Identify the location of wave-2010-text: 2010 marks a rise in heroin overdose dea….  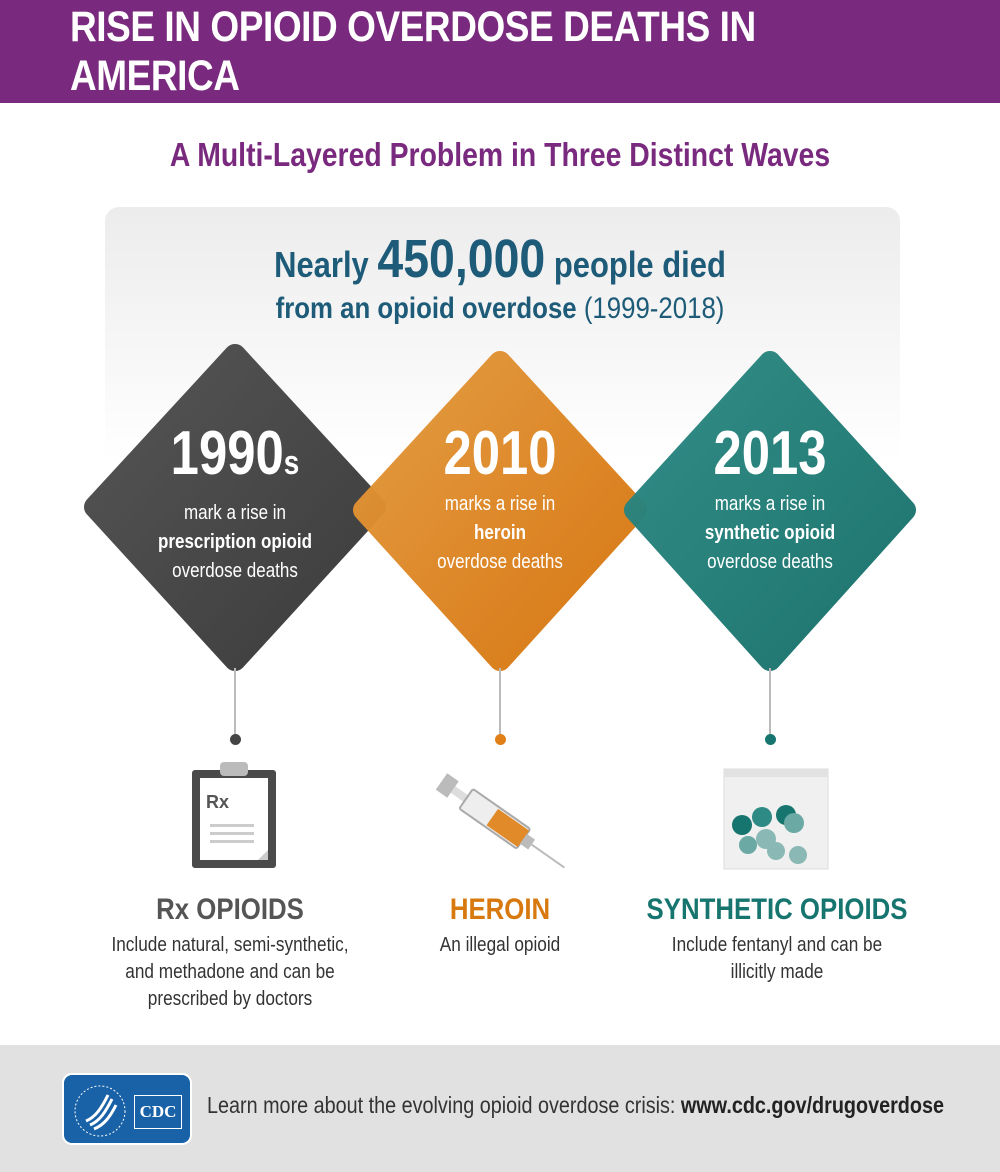
(500, 496).